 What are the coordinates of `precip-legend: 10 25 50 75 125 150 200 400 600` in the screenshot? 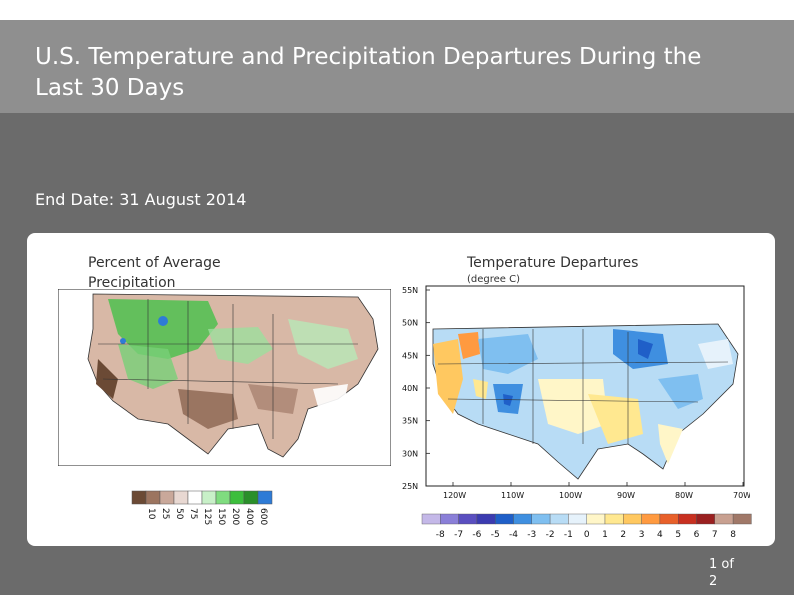 It's located at (202, 507).